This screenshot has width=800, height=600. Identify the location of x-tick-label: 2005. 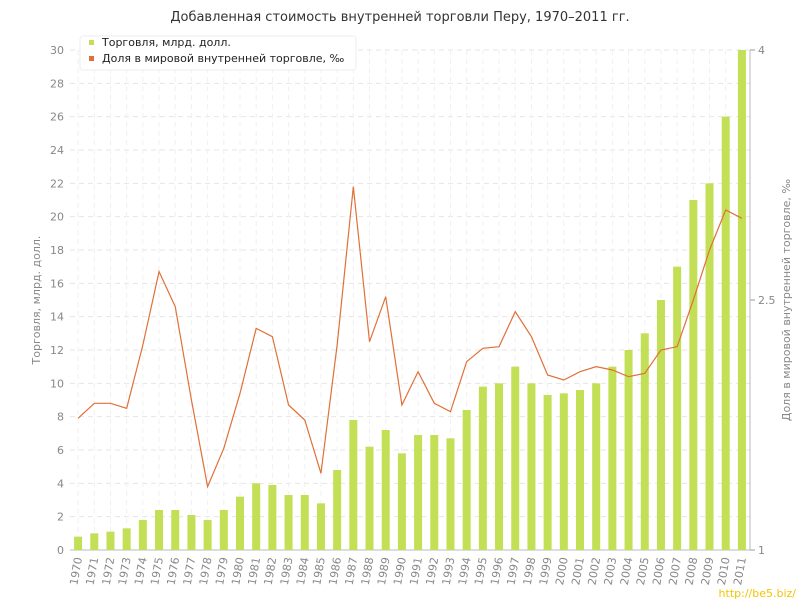
(643, 571).